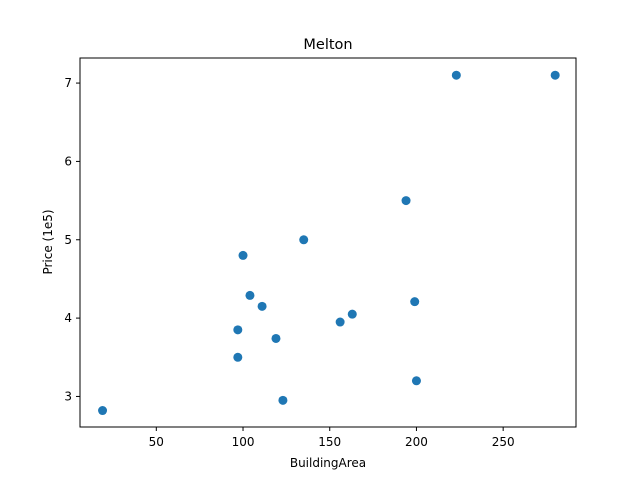 This screenshot has height=480, width=640. What do you see at coordinates (68, 83) in the screenshot?
I see `y-tick-label: 7` at bounding box center [68, 83].